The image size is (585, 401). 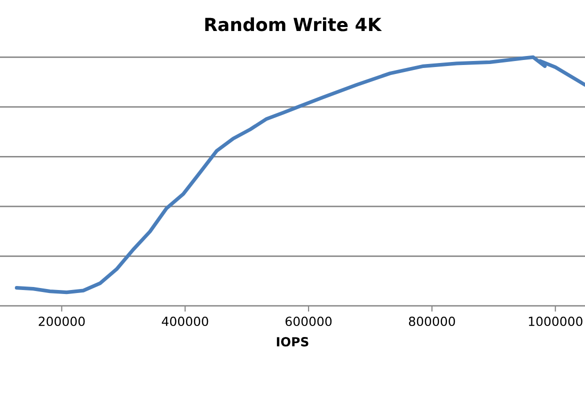 What do you see at coordinates (292, 341) in the screenshot?
I see `x-axis-title: IOPS` at bounding box center [292, 341].